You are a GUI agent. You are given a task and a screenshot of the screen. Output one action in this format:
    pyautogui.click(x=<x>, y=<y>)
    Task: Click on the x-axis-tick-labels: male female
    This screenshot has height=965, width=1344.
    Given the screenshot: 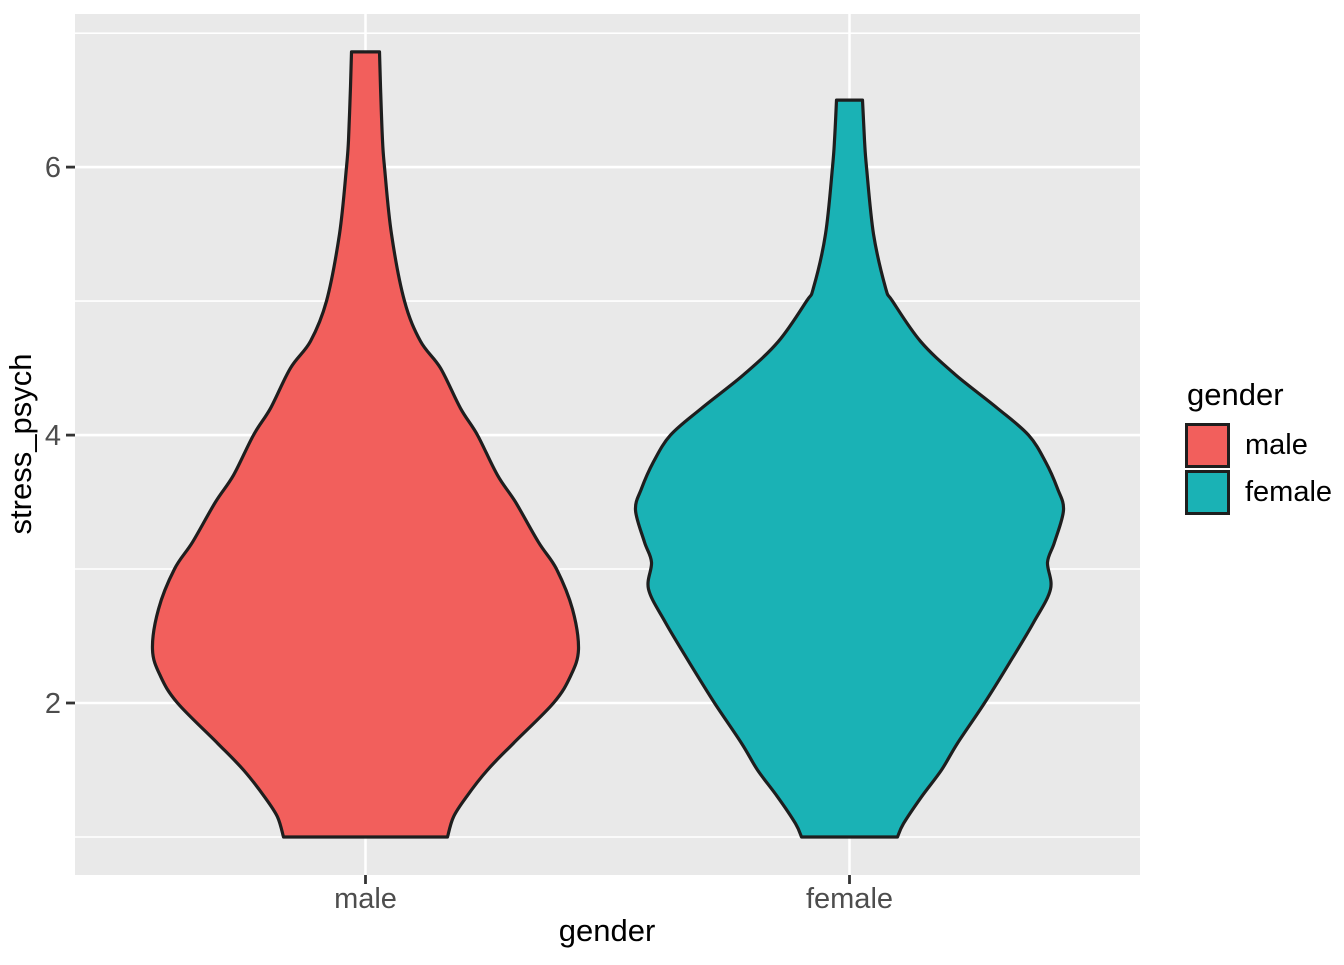 What is the action you would take?
    pyautogui.click(x=613, y=899)
    